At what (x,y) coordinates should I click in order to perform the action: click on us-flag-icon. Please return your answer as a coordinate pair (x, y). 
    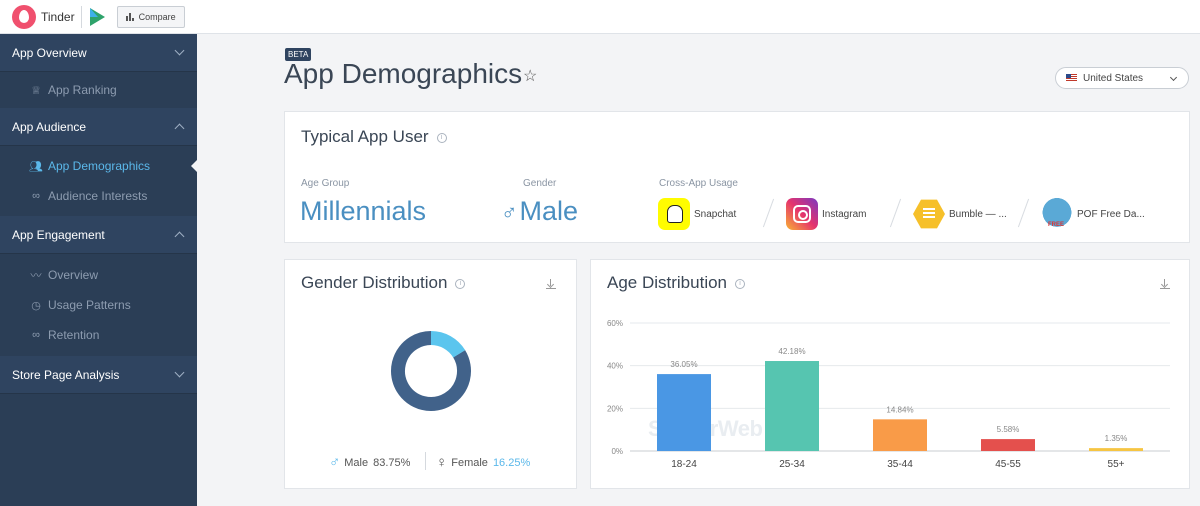
    Looking at the image, I should click on (1071, 78).